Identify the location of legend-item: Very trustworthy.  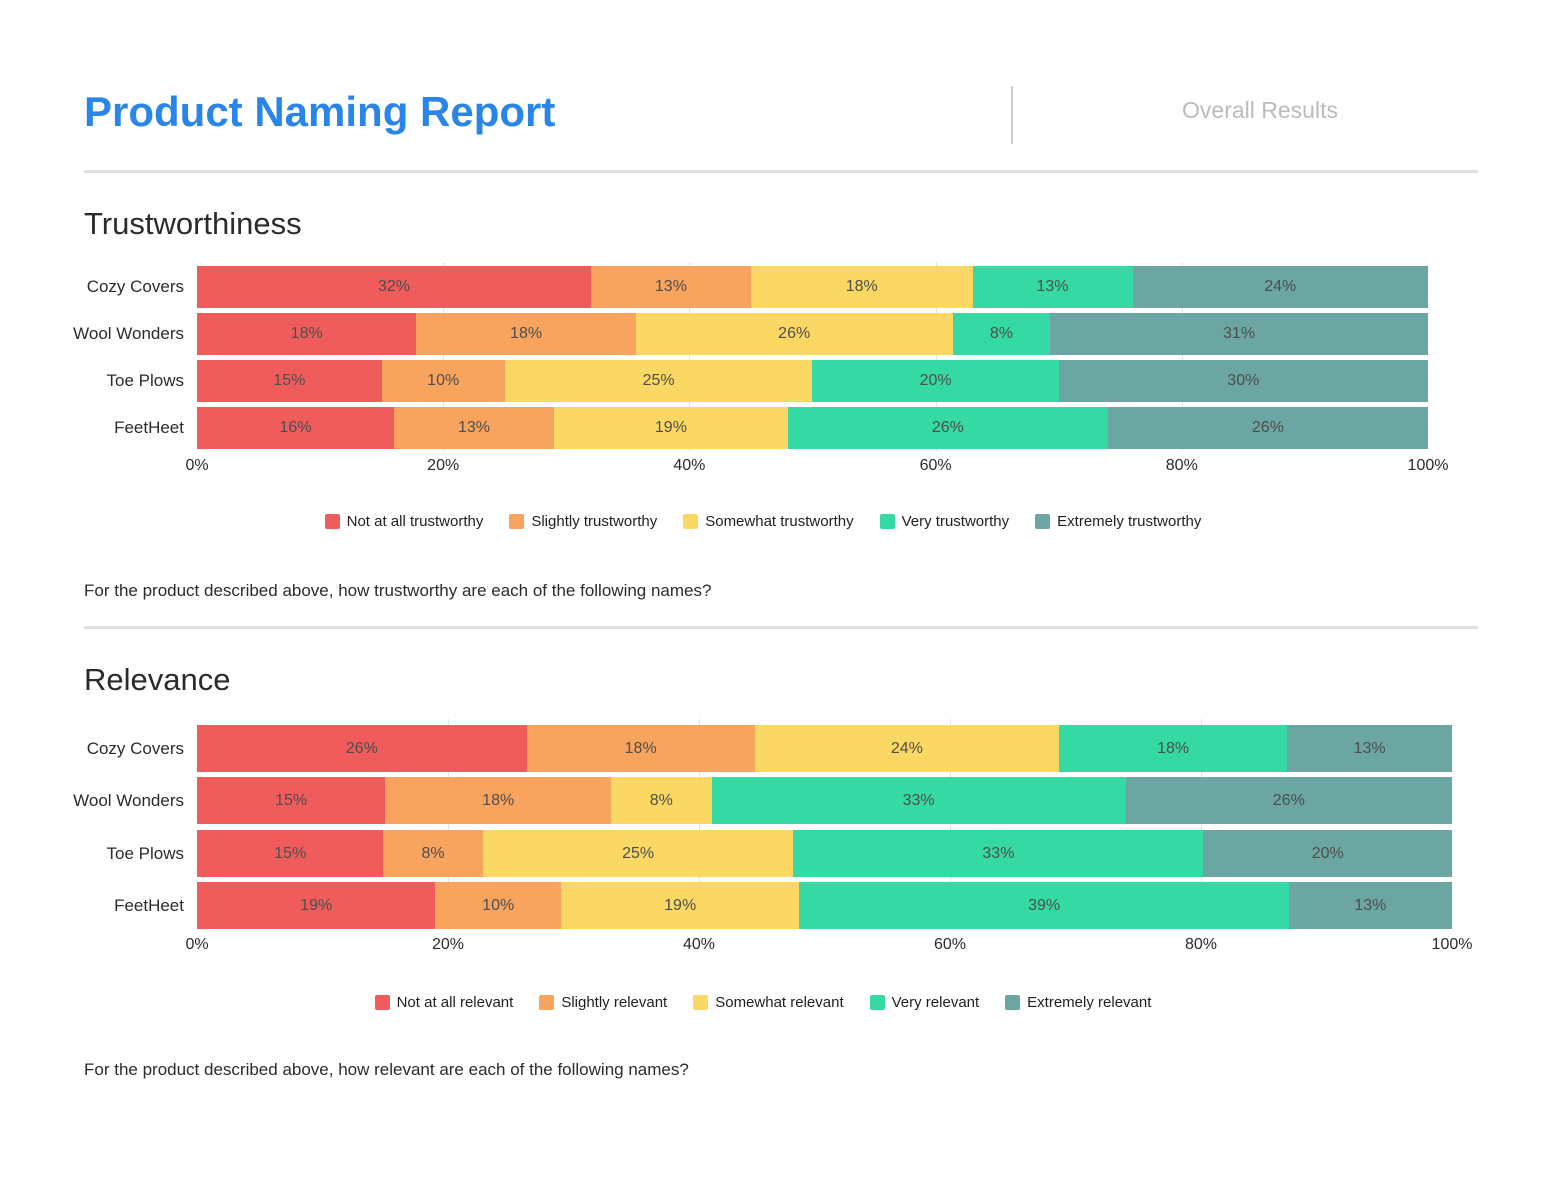
(944, 521).